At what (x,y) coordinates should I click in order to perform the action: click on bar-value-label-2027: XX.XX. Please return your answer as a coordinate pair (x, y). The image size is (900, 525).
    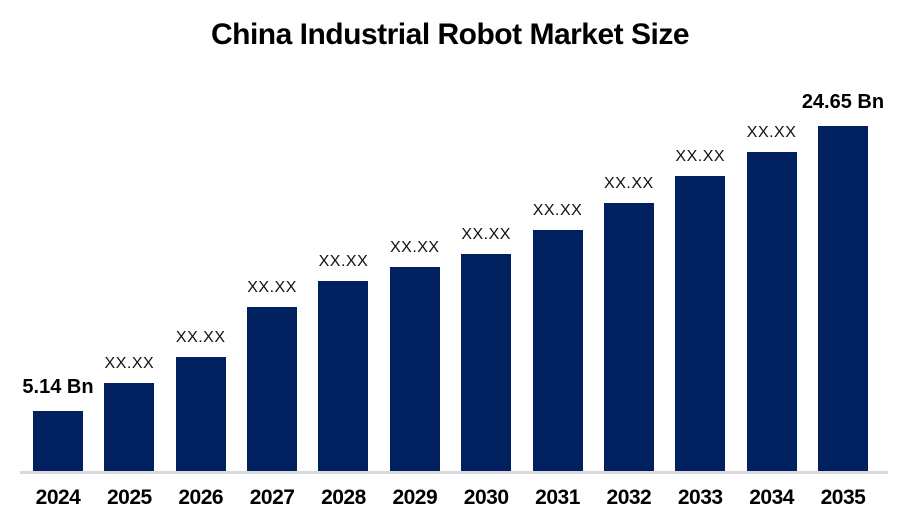
    Looking at the image, I should click on (272, 287).